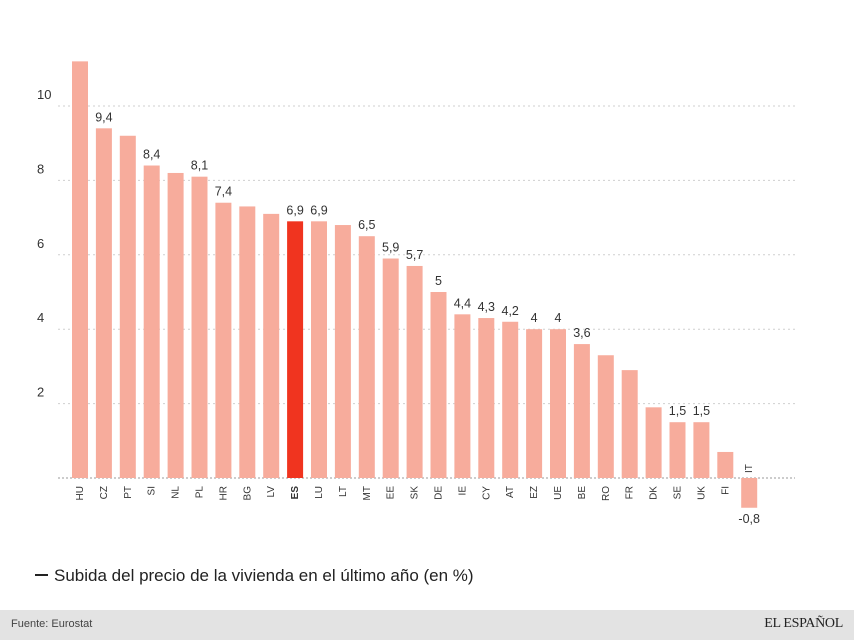 The width and height of the screenshot is (854, 640). I want to click on bar-pl, so click(199, 327).